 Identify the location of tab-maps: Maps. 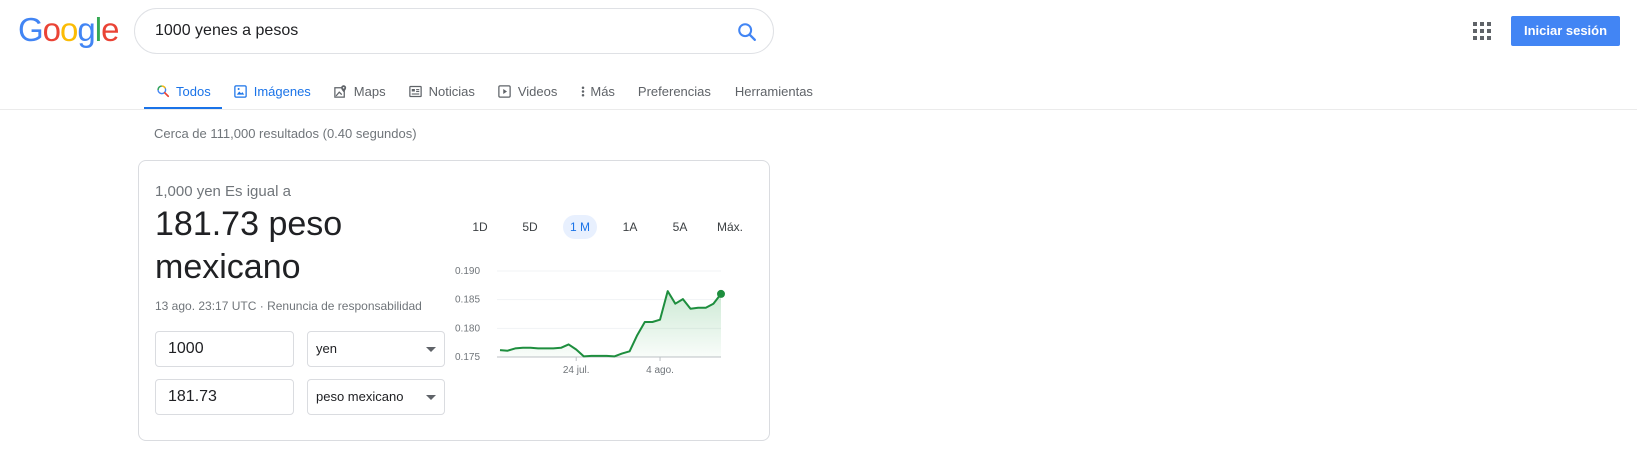
(359, 91).